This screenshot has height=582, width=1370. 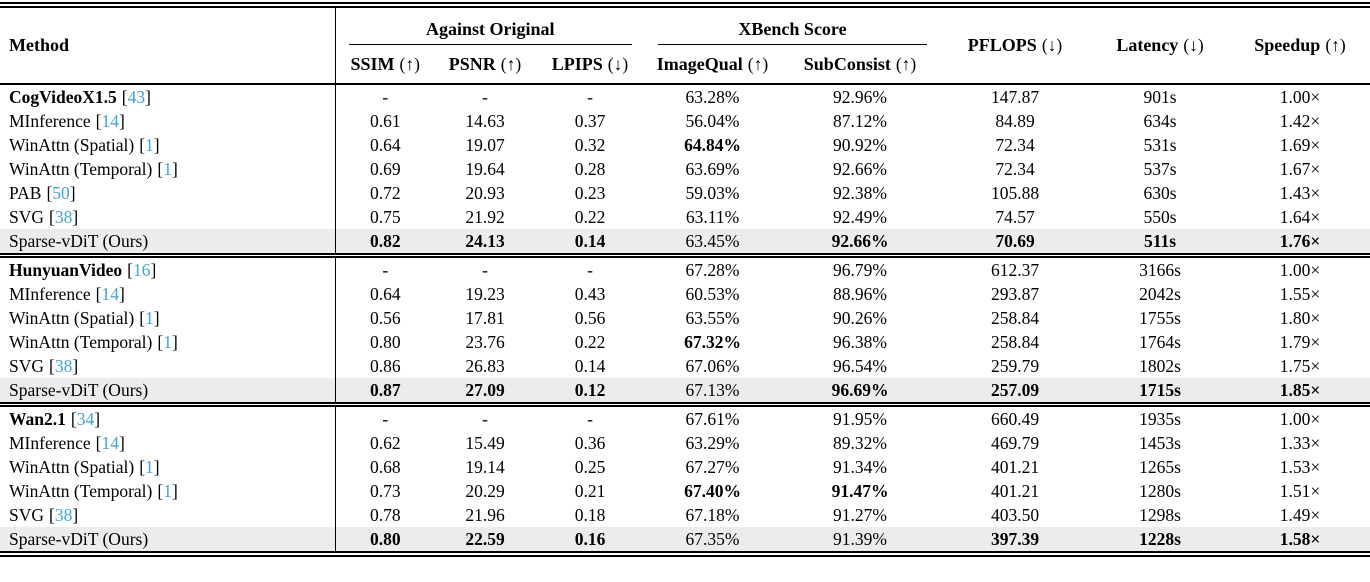 What do you see at coordinates (27, 366) in the screenshot?
I see `method-label: SVG` at bounding box center [27, 366].